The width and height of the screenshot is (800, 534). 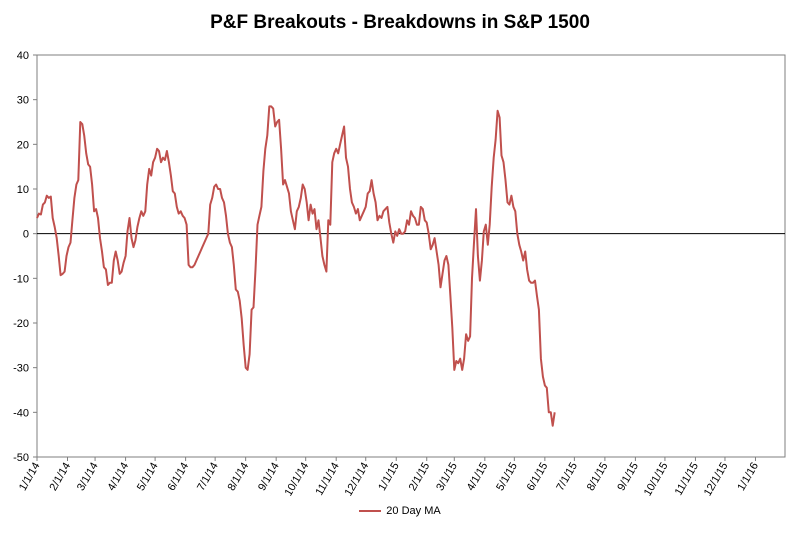 I want to click on x-tick-label: 1/1/15, so click(x=389, y=477).